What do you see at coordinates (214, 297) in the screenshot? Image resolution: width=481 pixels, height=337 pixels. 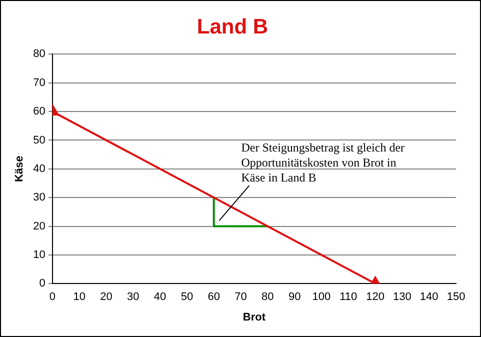 I see `x-tick-label: 60` at bounding box center [214, 297].